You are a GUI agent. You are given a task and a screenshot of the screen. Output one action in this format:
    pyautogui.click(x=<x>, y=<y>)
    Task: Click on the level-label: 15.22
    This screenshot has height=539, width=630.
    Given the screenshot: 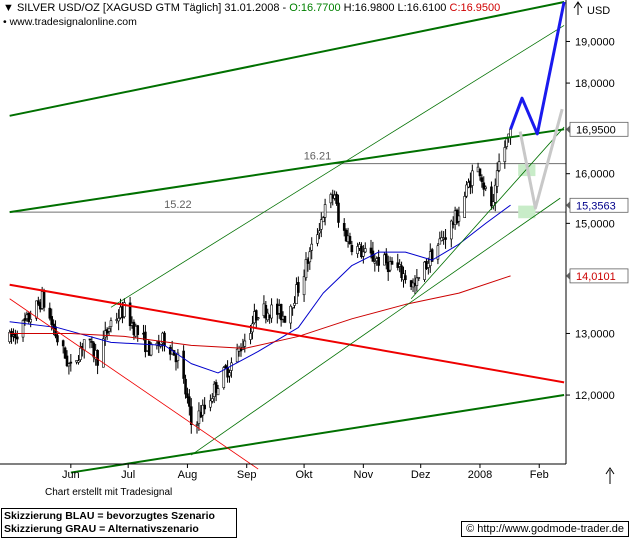 What is the action you would take?
    pyautogui.click(x=178, y=205)
    